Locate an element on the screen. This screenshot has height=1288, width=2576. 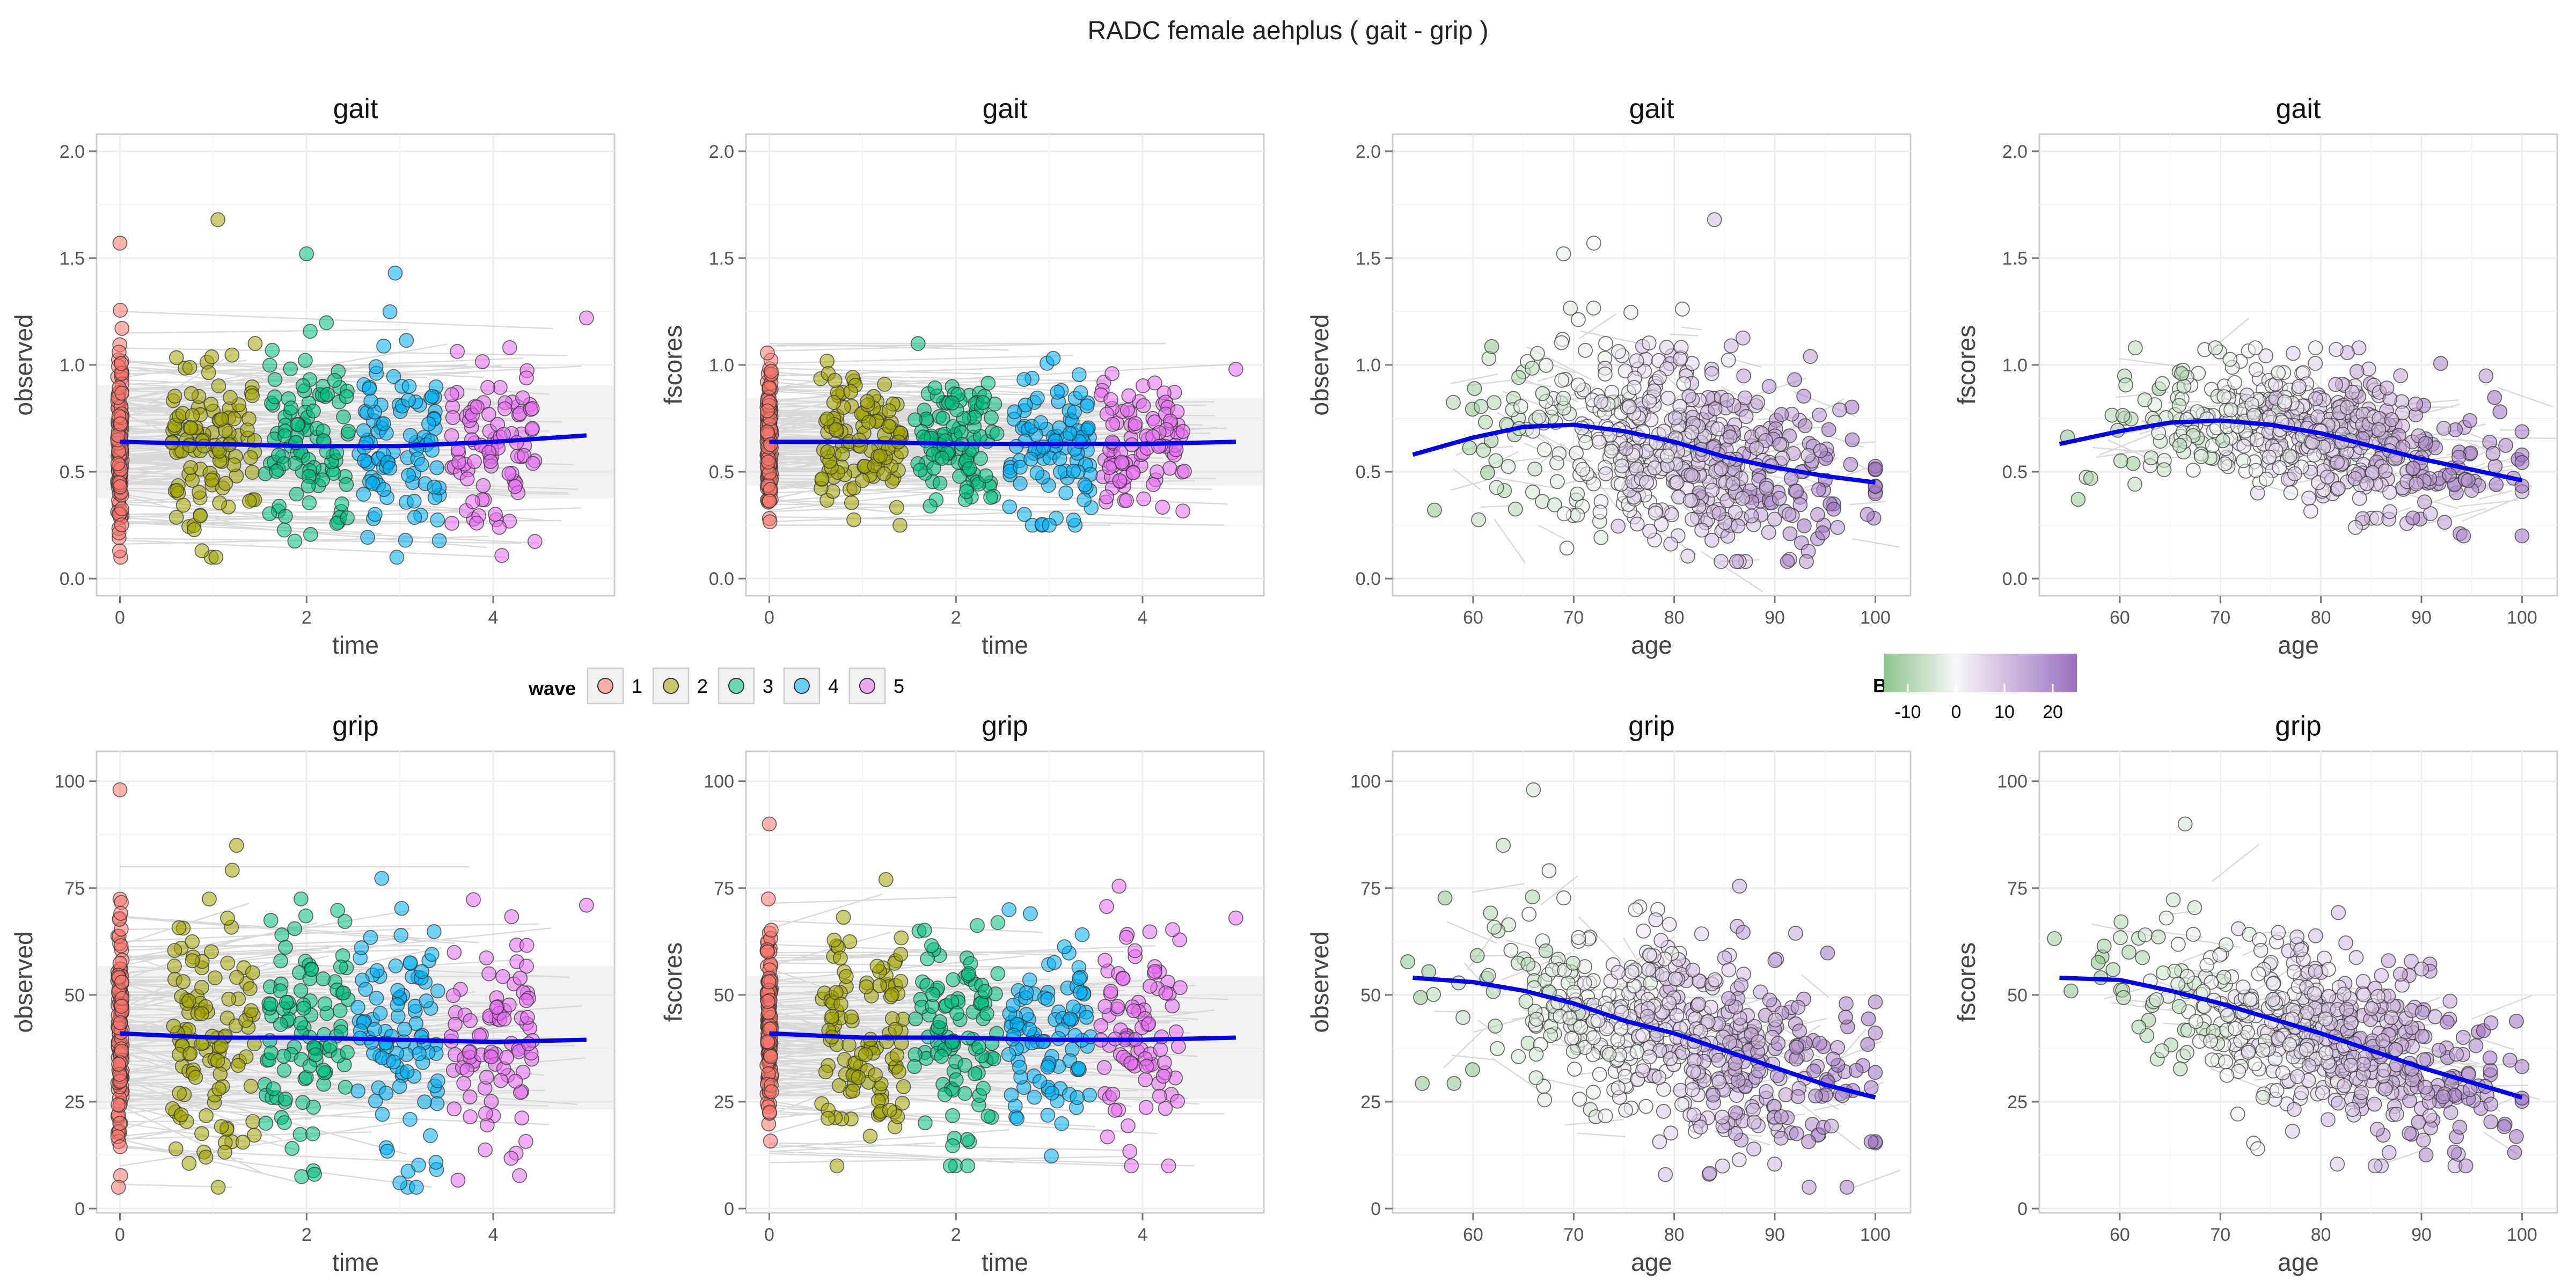
y-axis-label: observed is located at coordinates (24, 364).